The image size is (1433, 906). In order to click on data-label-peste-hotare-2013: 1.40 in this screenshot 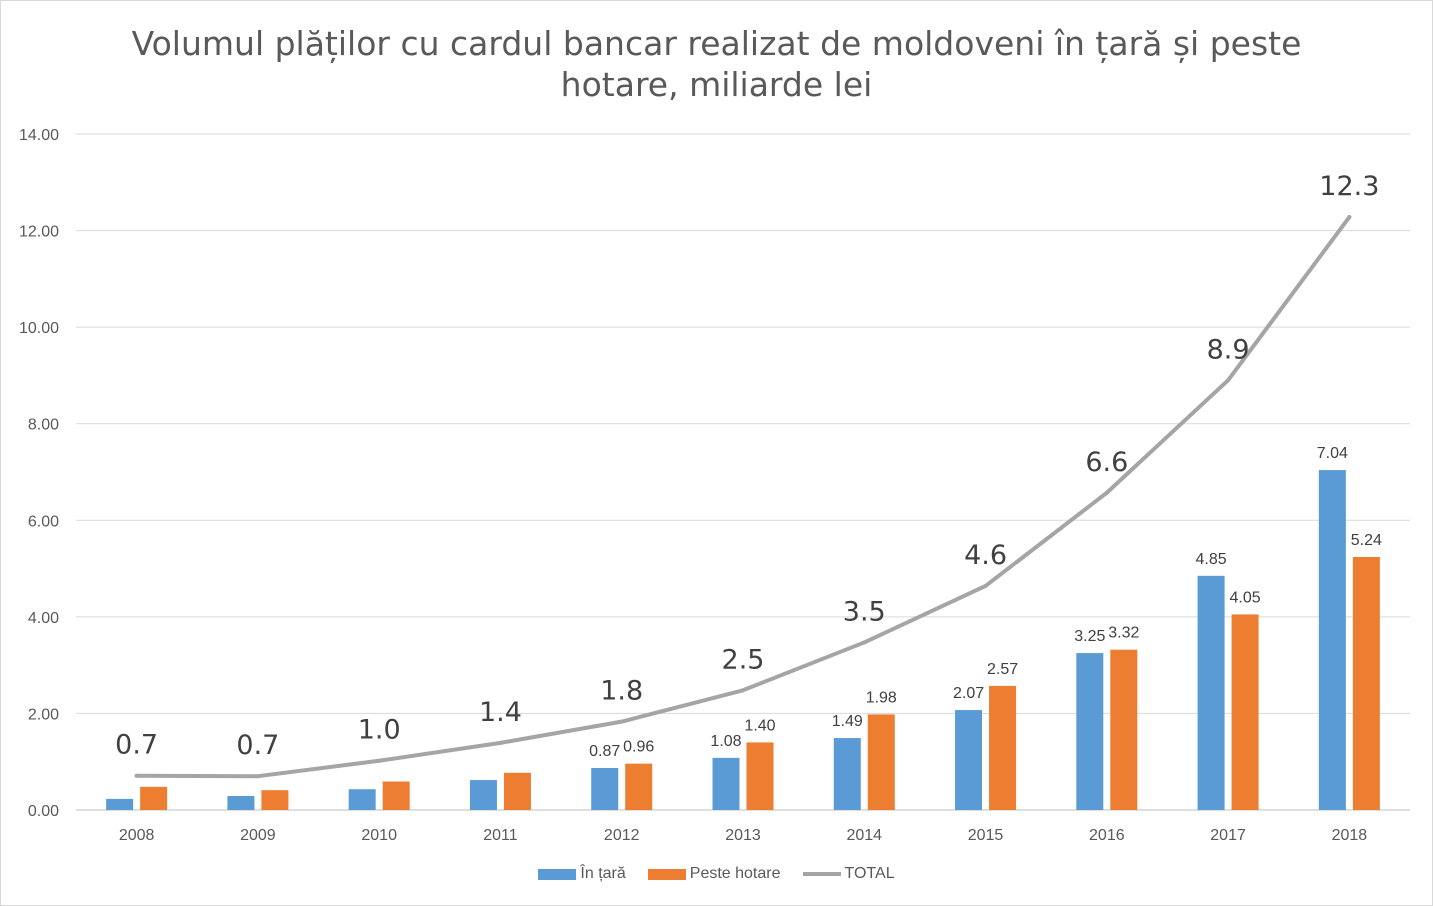, I will do `click(759, 725)`.